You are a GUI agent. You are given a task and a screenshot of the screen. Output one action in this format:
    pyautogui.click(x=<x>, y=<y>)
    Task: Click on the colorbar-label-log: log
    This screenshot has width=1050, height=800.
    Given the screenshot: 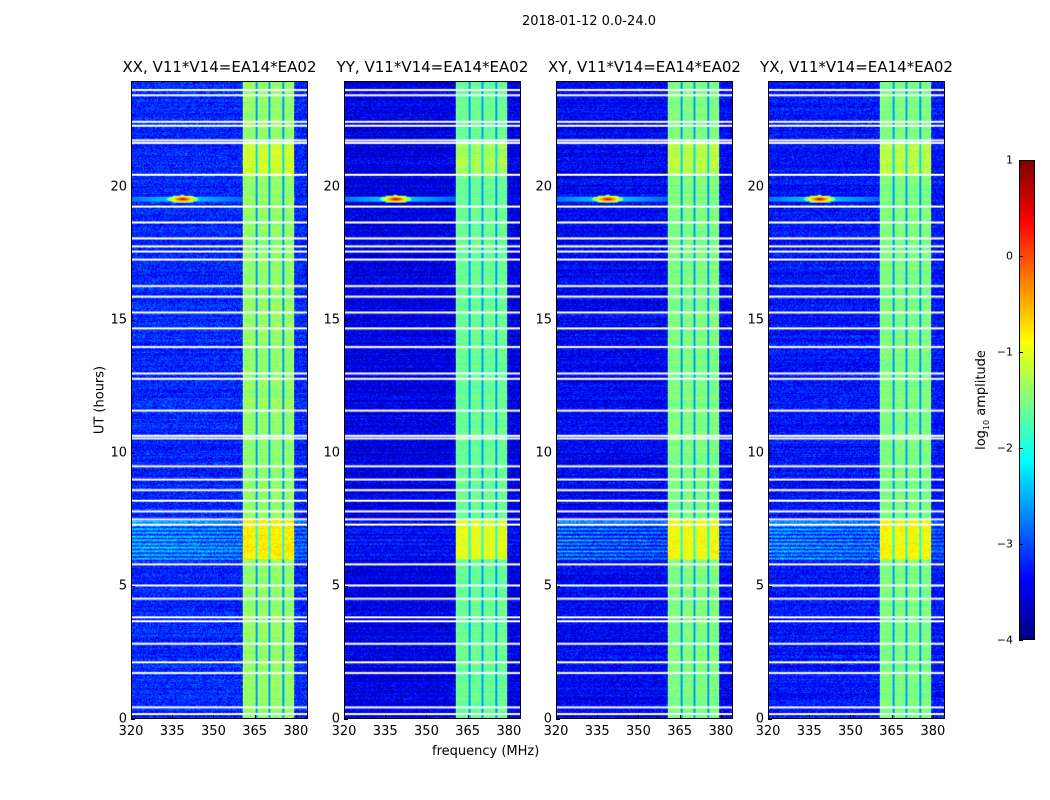 What is the action you would take?
    pyautogui.click(x=982, y=440)
    